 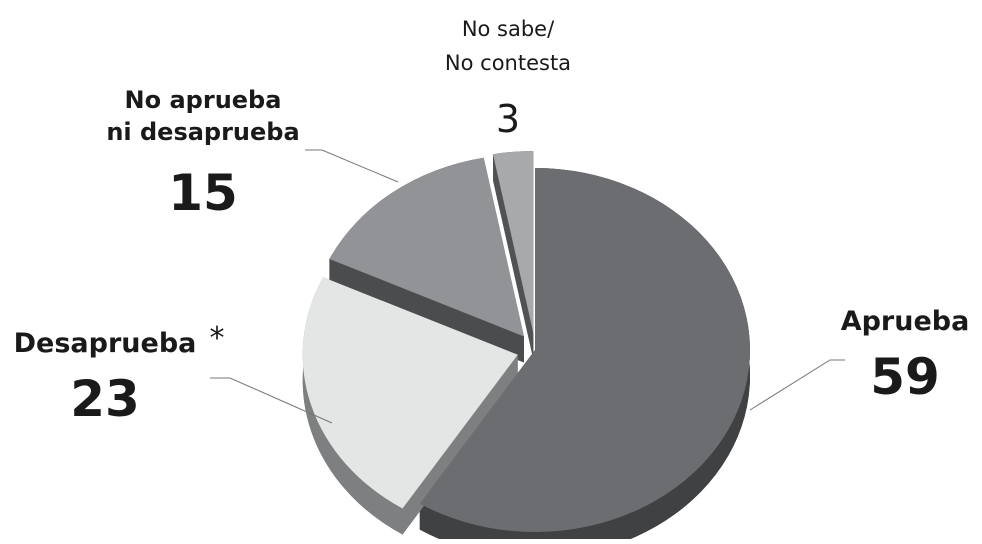 I want to click on slice-0-value-label: 59, so click(x=905, y=377).